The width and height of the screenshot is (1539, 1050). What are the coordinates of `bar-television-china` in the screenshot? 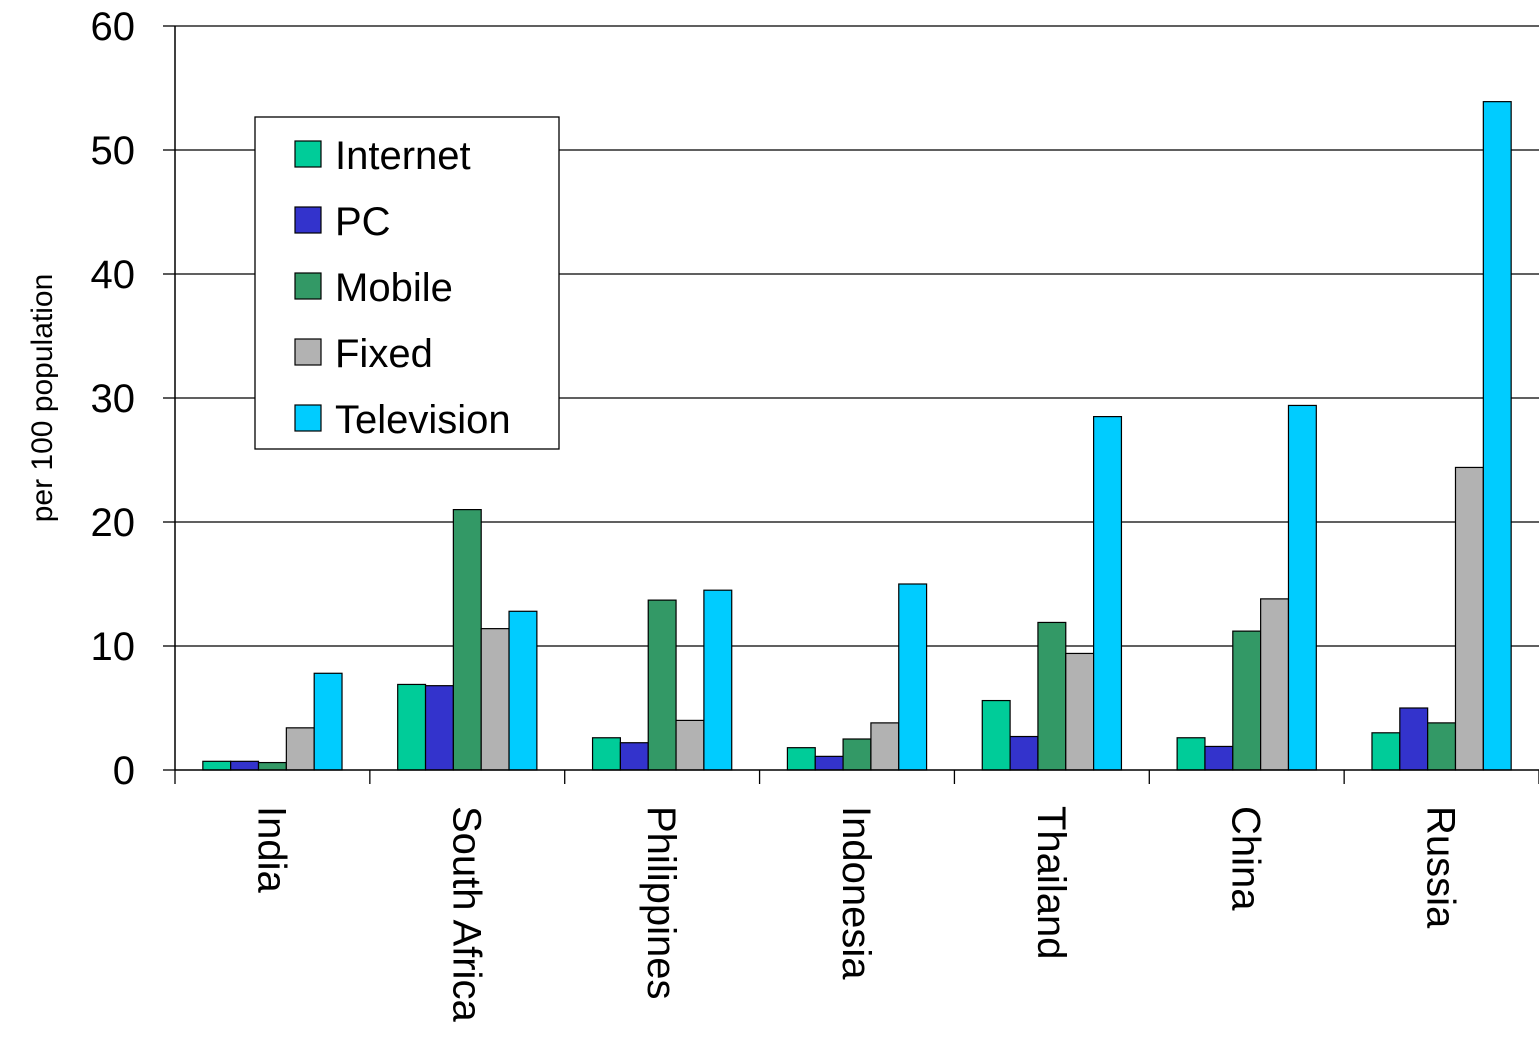 It's located at (1302, 587).